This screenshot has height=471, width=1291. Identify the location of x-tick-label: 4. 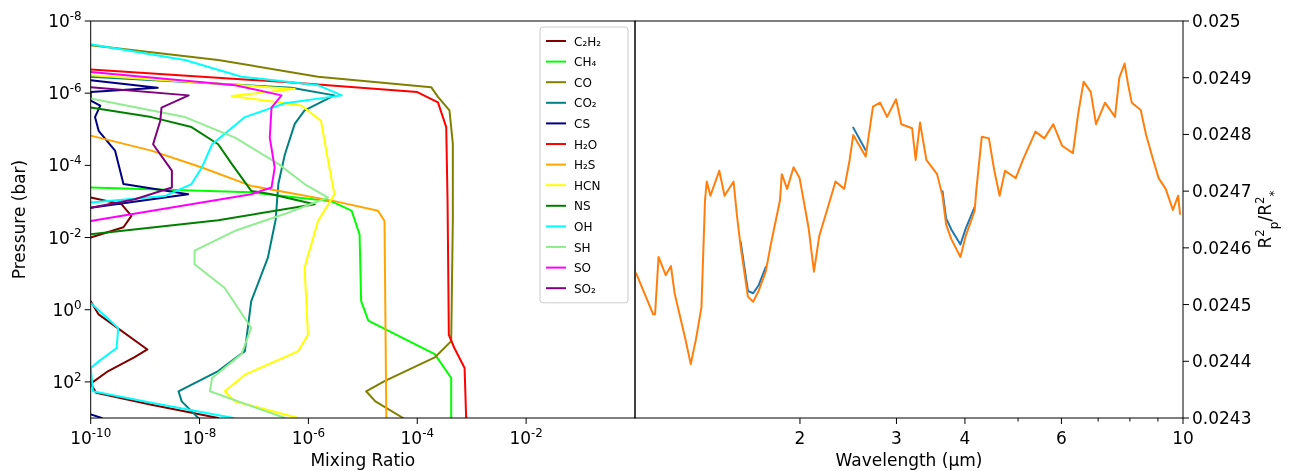
(965, 438).